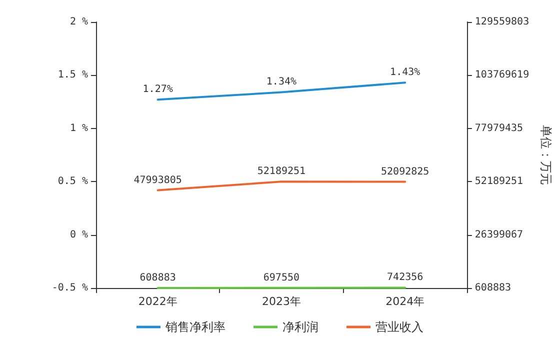 This screenshot has height=346, width=560. I want to click on x-tick-label: 2024年, so click(405, 301).